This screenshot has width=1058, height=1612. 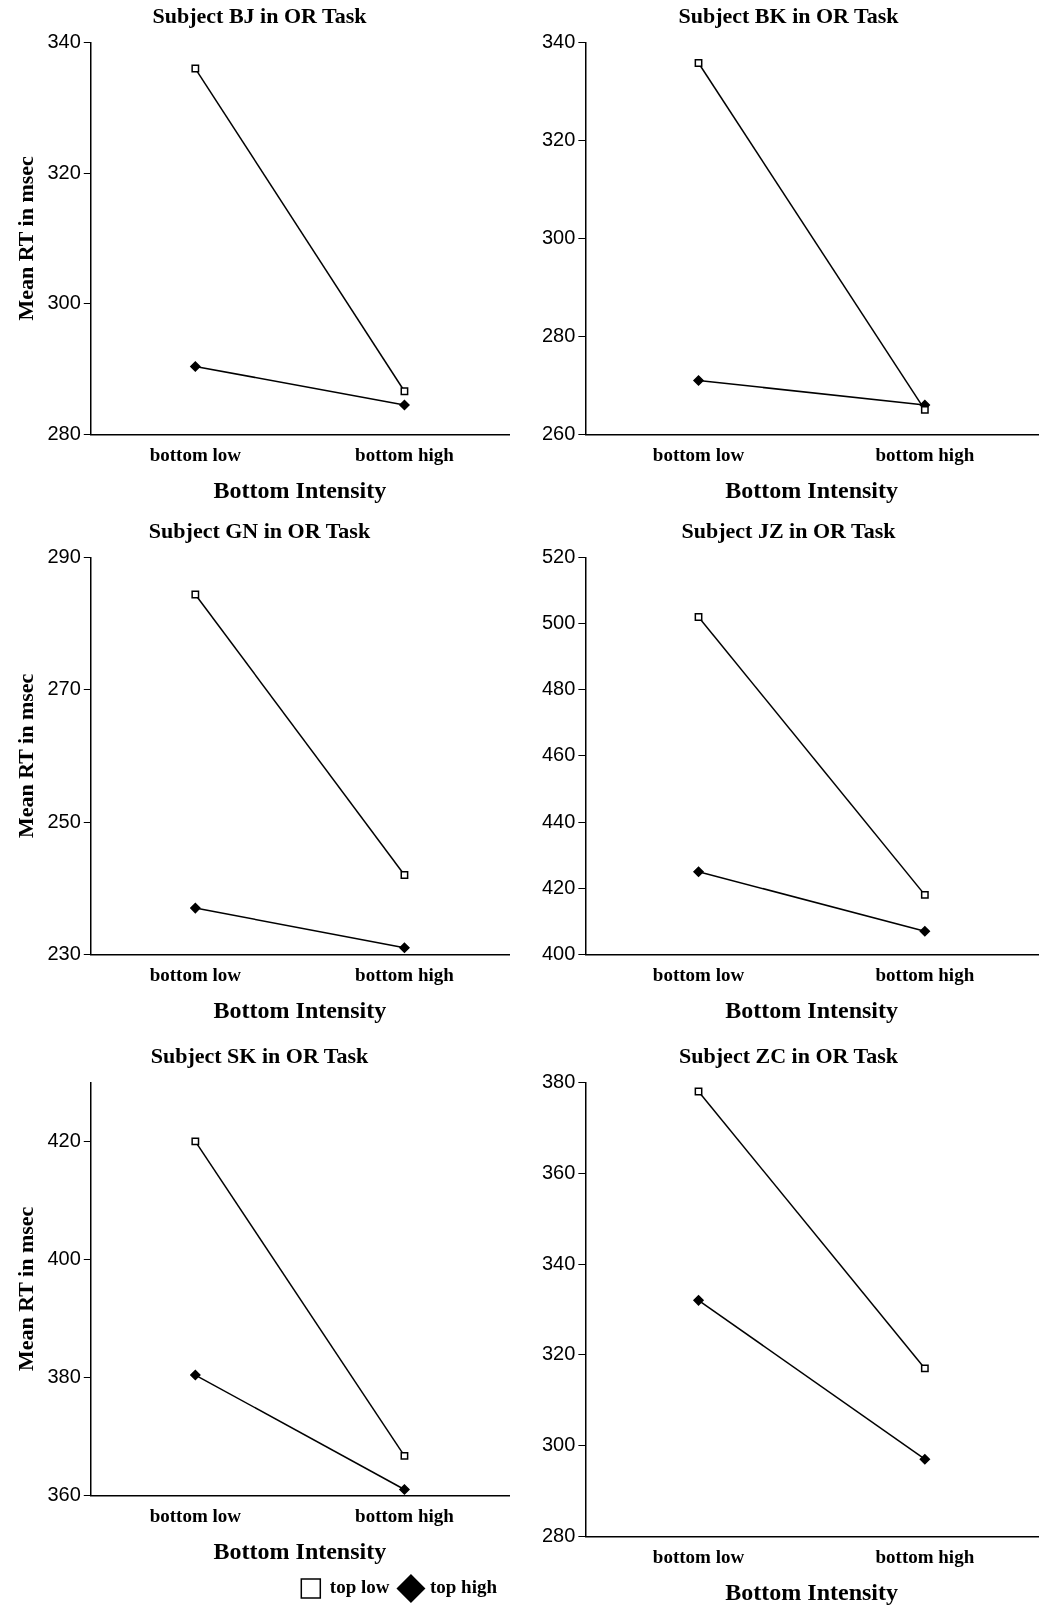 I want to click on y-tick-label: 260, so click(x=558, y=432).